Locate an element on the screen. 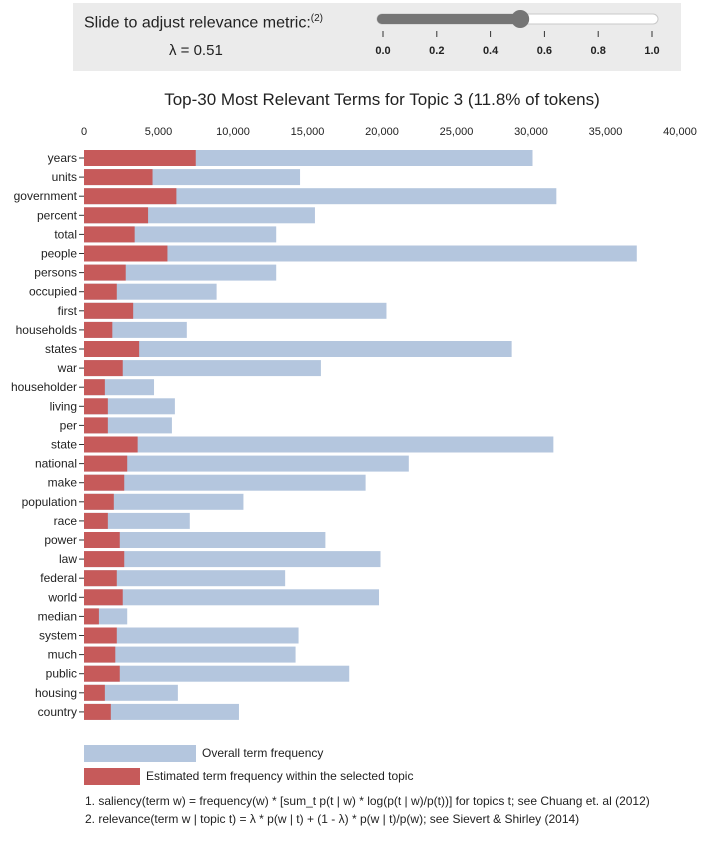 The width and height of the screenshot is (720, 856). bar-overall-system is located at coordinates (191, 635).